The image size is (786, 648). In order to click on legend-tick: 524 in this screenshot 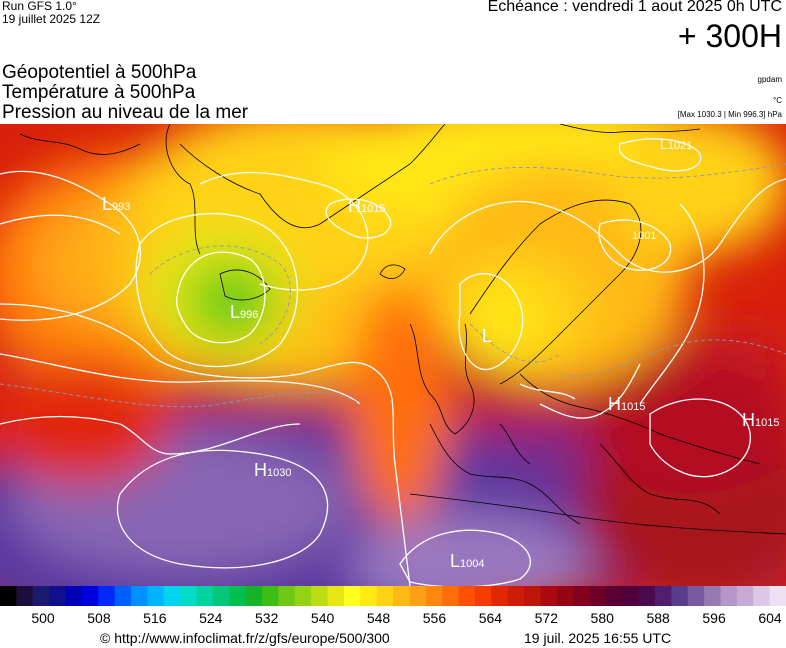, I will do `click(211, 618)`.